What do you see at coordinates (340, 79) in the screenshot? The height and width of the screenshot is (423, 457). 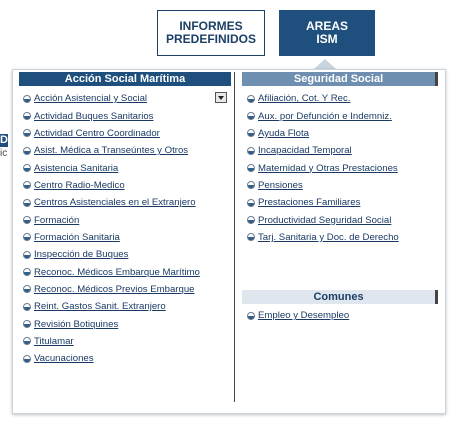 I see `seguridad-social-header: Seguridad Social` at bounding box center [340, 79].